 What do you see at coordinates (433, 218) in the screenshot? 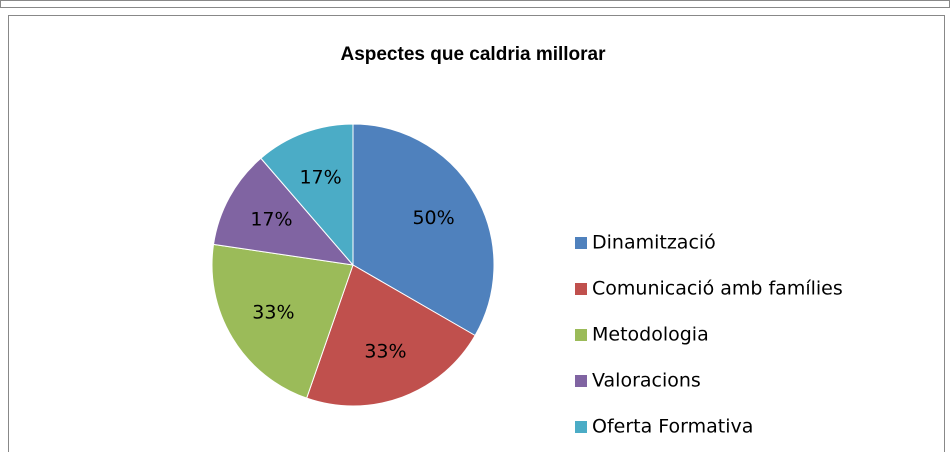
I see `data-label: 50%` at bounding box center [433, 218].